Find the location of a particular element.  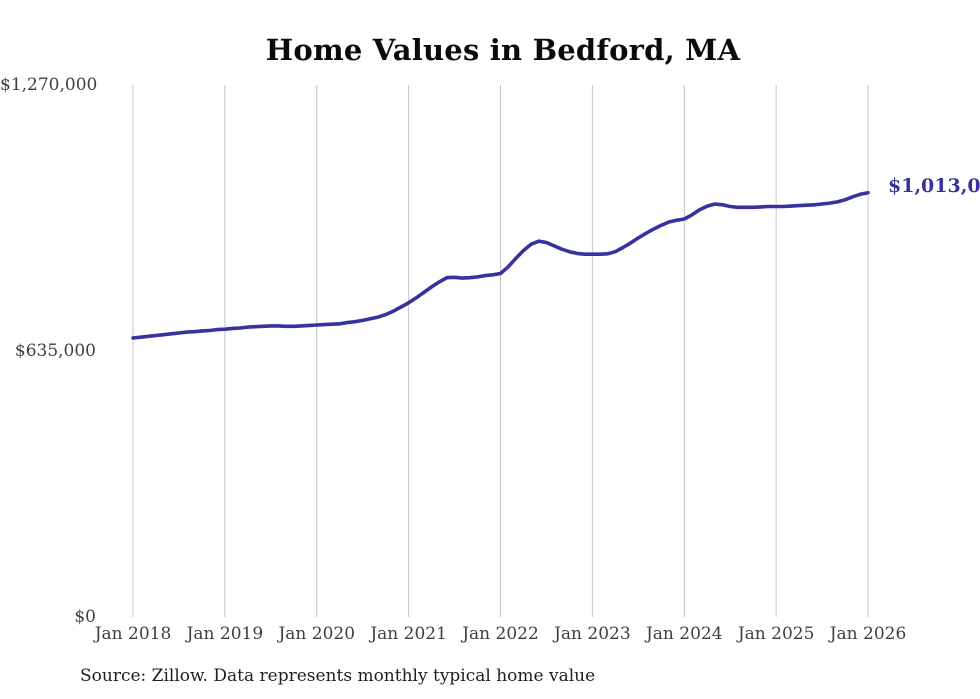

y-tick-label: $635,000 is located at coordinates (55, 351).